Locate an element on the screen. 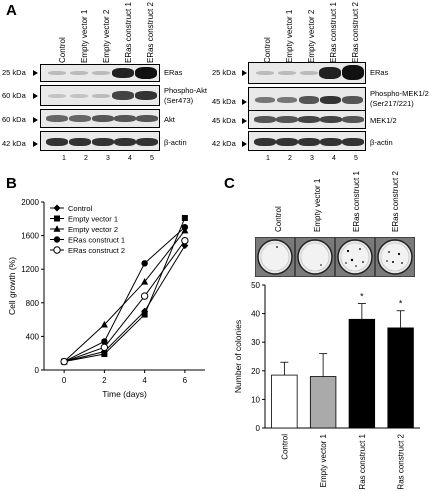 This screenshot has width=432, height=491. lane-label: Empty vector 2 is located at coordinates (106, 36).